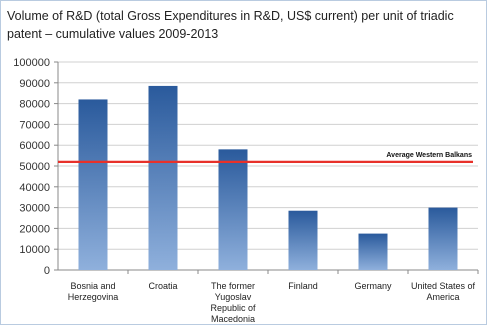 The image size is (487, 325). I want to click on x-category-label: The former, so click(233, 286).